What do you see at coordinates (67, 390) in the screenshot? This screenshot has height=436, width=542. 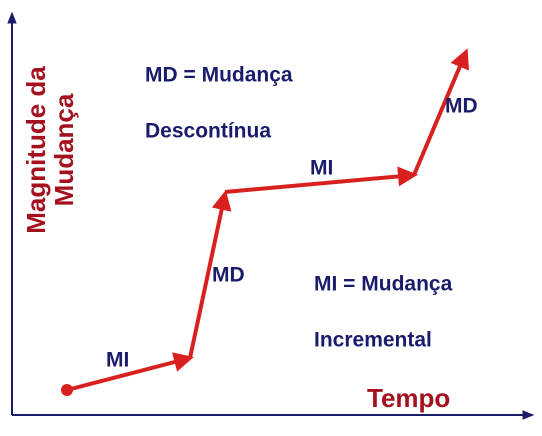 I see `start-point` at bounding box center [67, 390].